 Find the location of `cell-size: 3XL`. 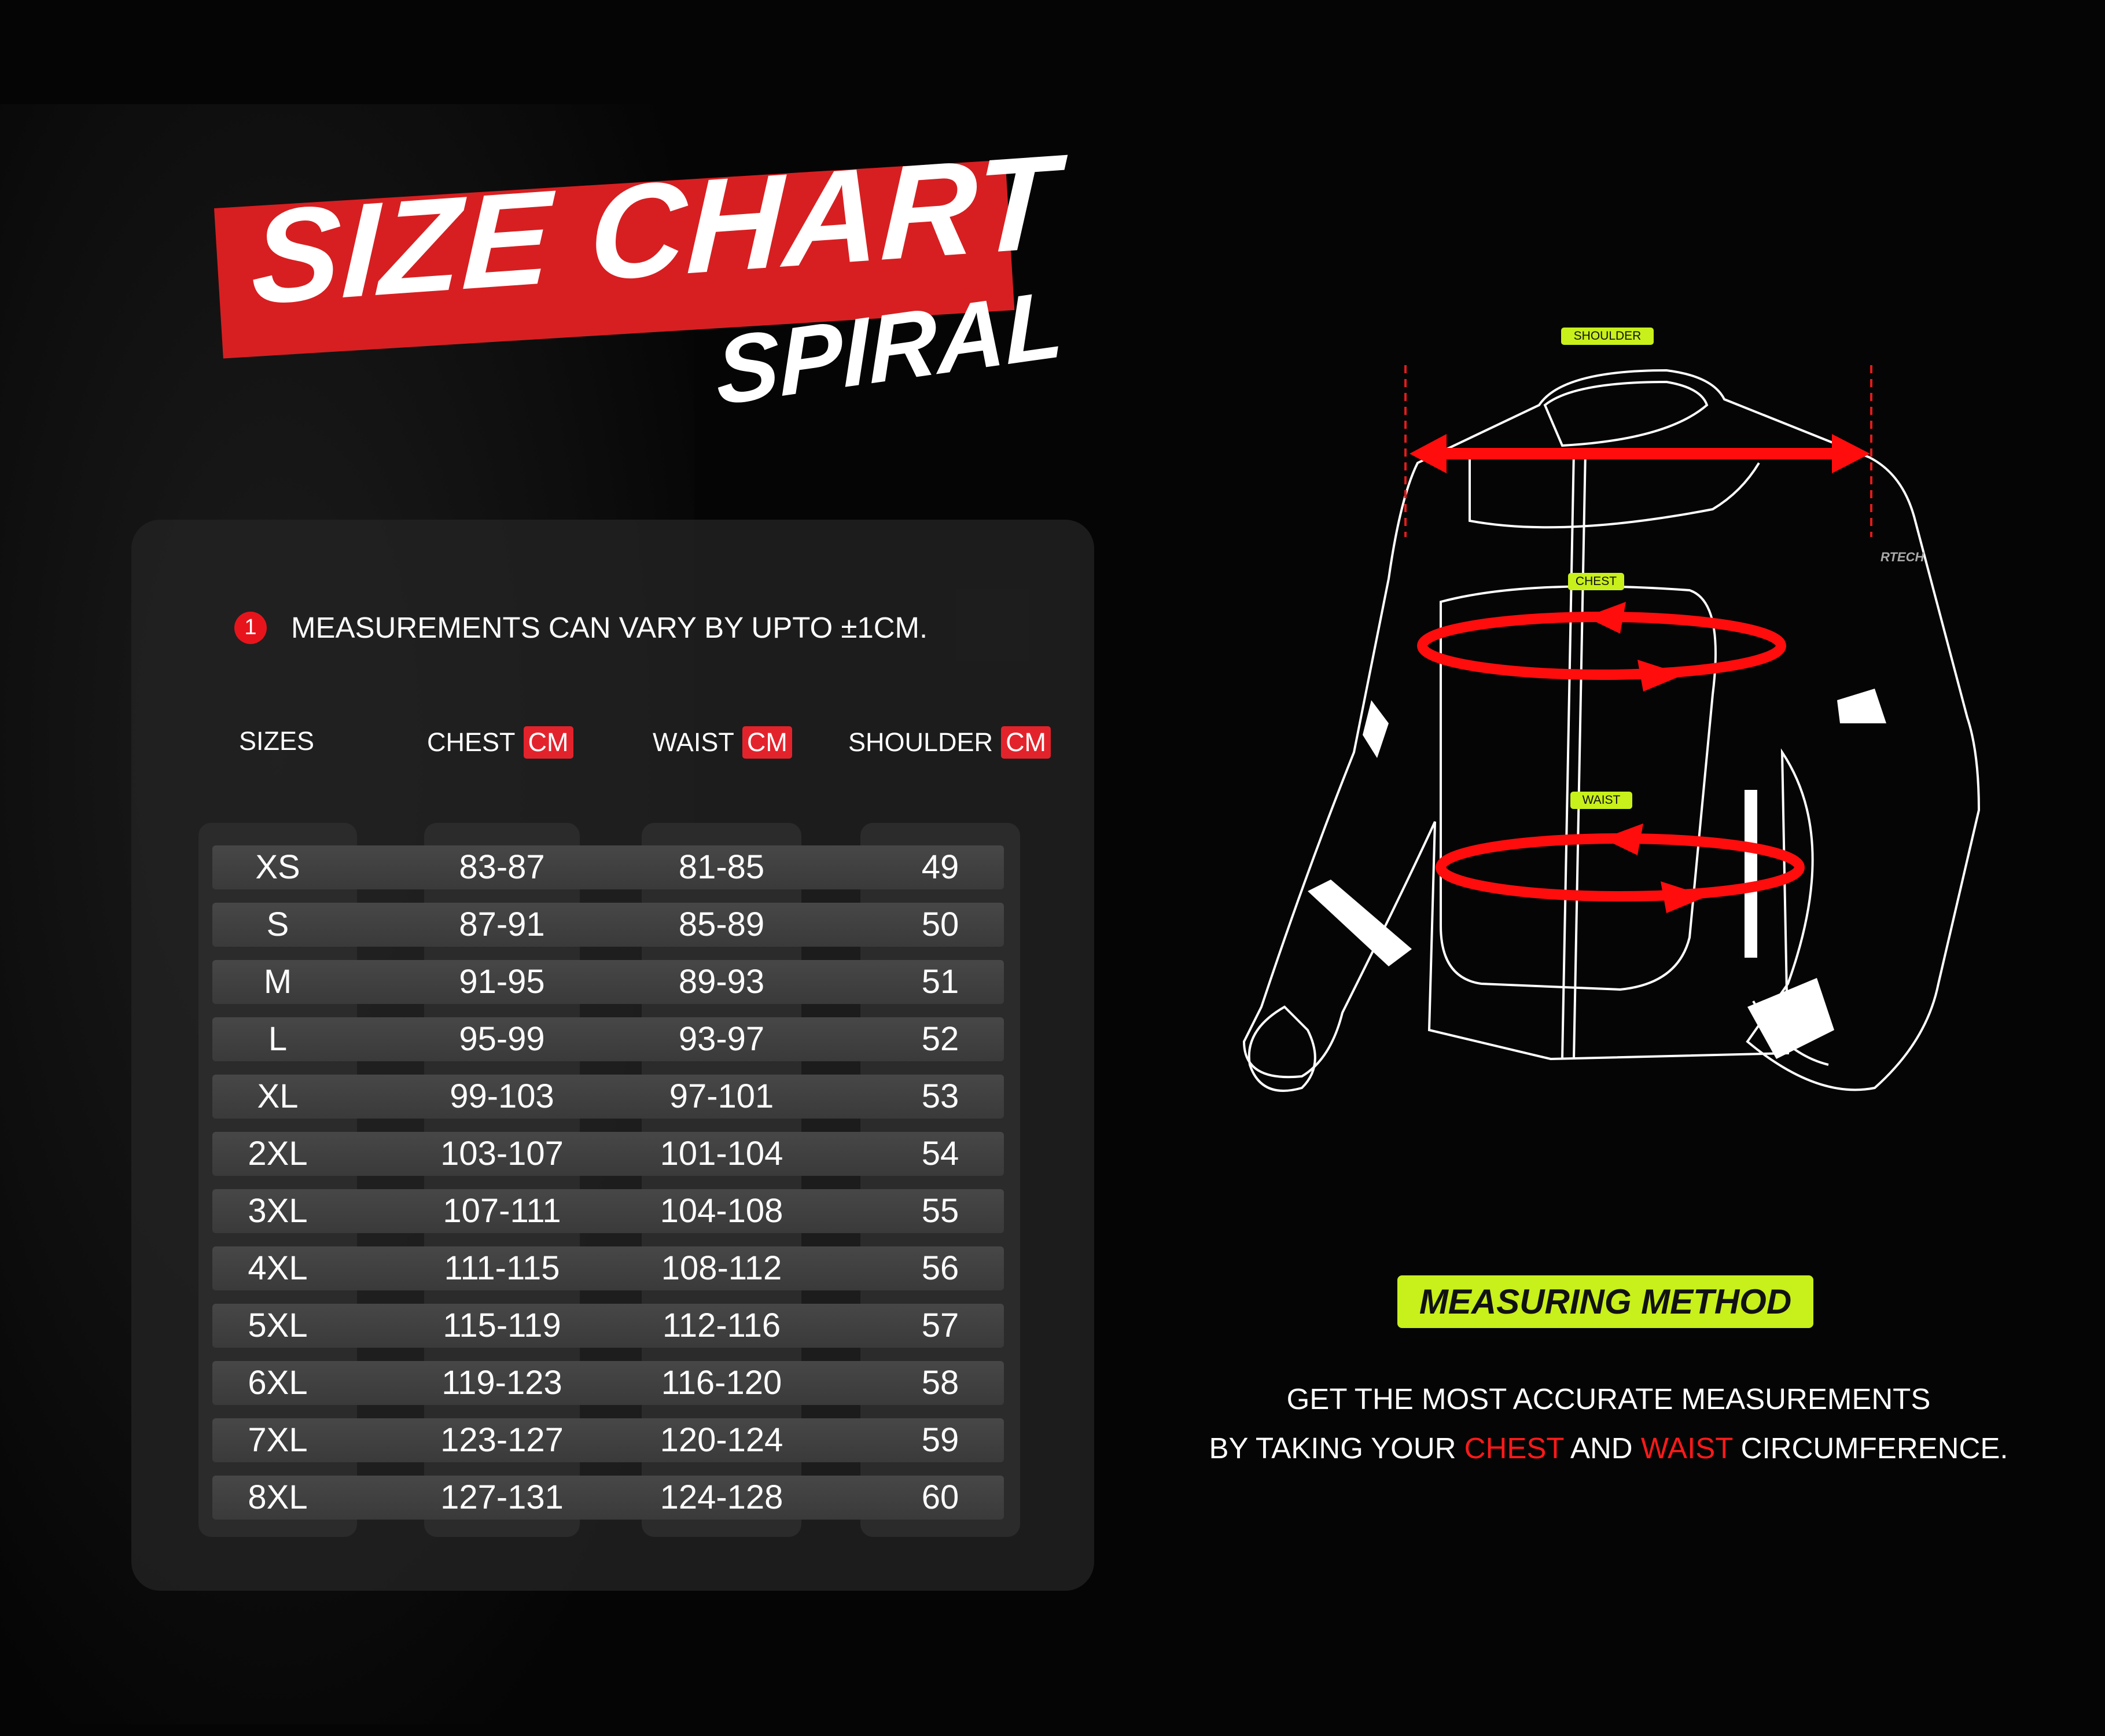

cell-size: 3XL is located at coordinates (278, 1211).